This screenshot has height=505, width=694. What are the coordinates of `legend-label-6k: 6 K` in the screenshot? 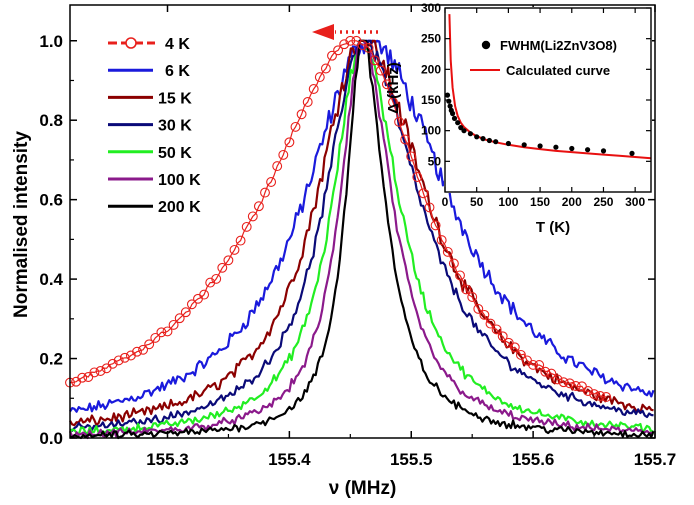 It's located at (177, 71).